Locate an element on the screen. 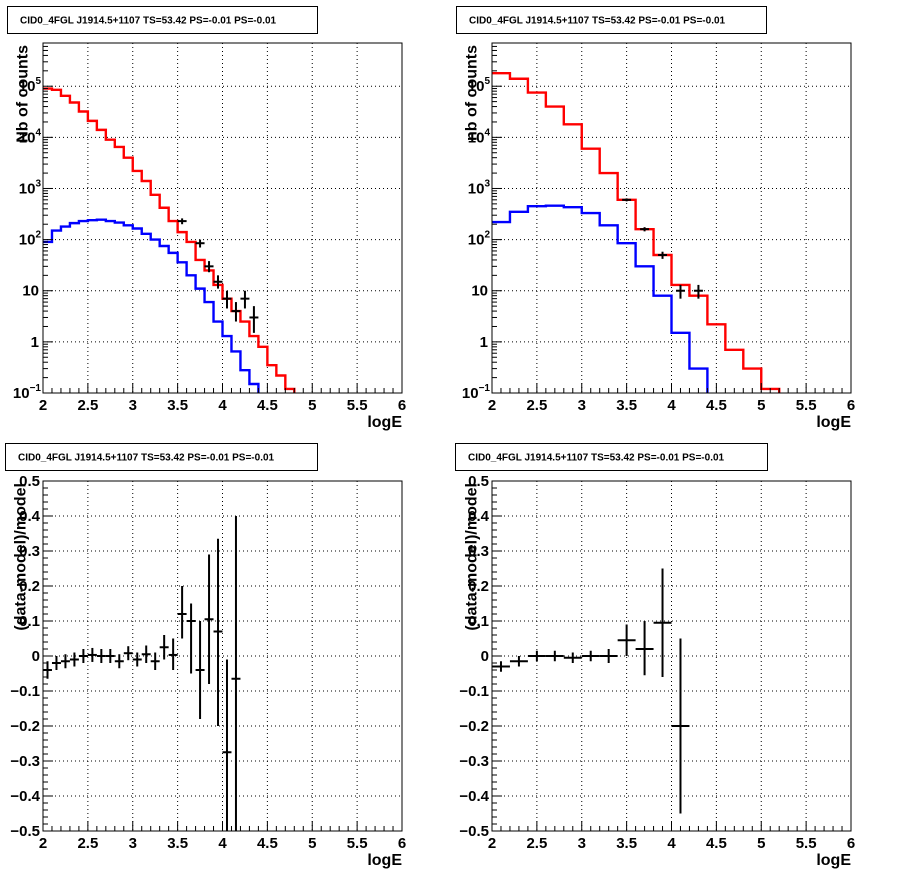 The height and width of the screenshot is (875, 898). x-tick-label: 2.5 is located at coordinates (536, 843).